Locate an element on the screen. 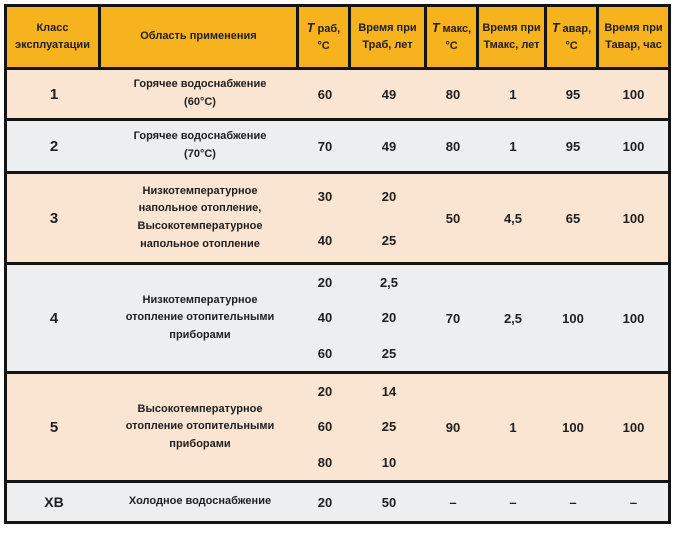  header-cell-time-avar: Время при Тавар, час is located at coordinates (633, 37).